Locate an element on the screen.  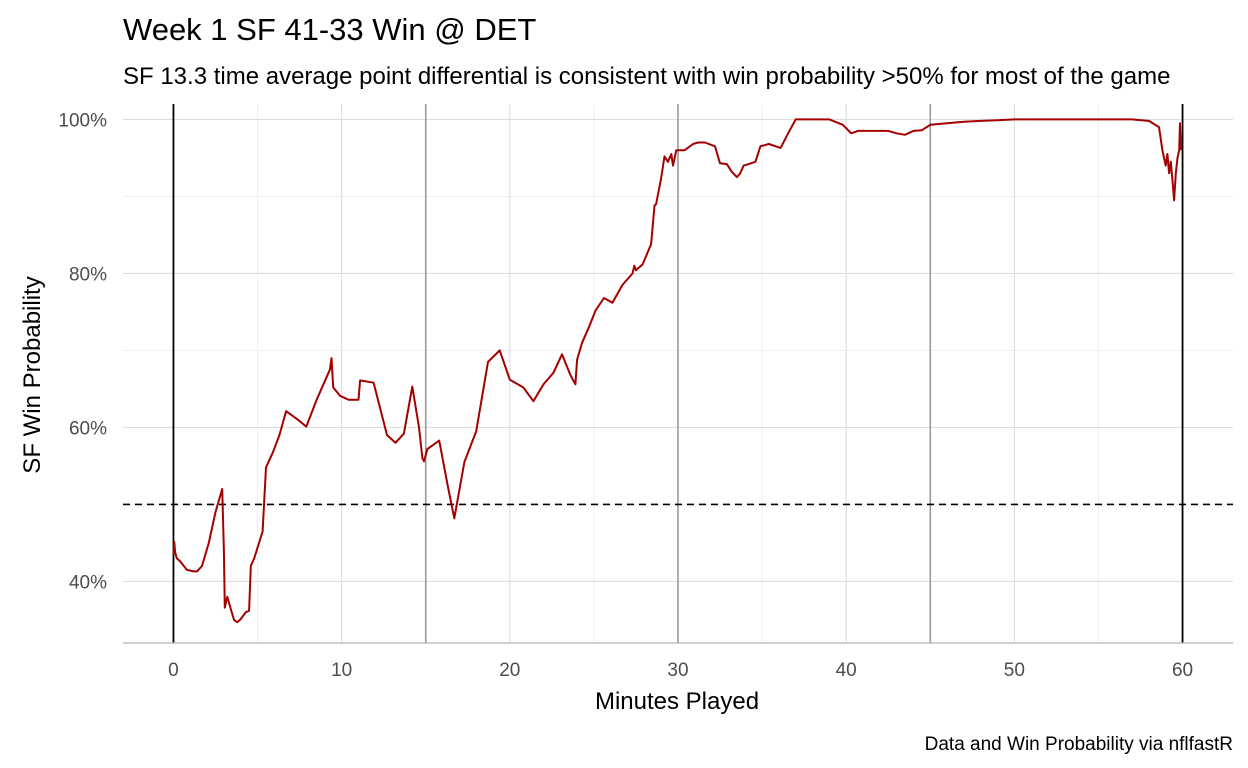
x-axis-title: Minutes Played is located at coordinates (677, 701).